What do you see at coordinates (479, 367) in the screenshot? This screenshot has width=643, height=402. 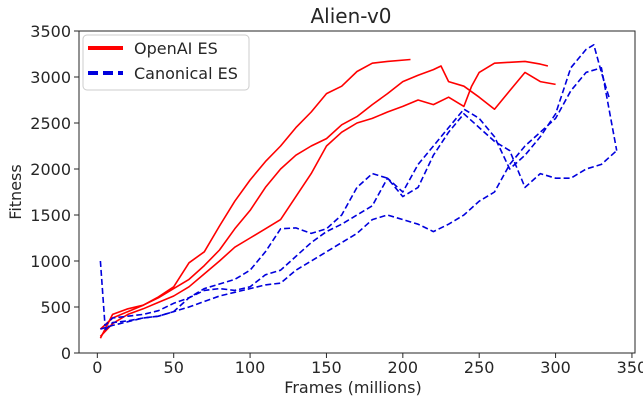 I see `x-tick-label: 250` at bounding box center [479, 367].